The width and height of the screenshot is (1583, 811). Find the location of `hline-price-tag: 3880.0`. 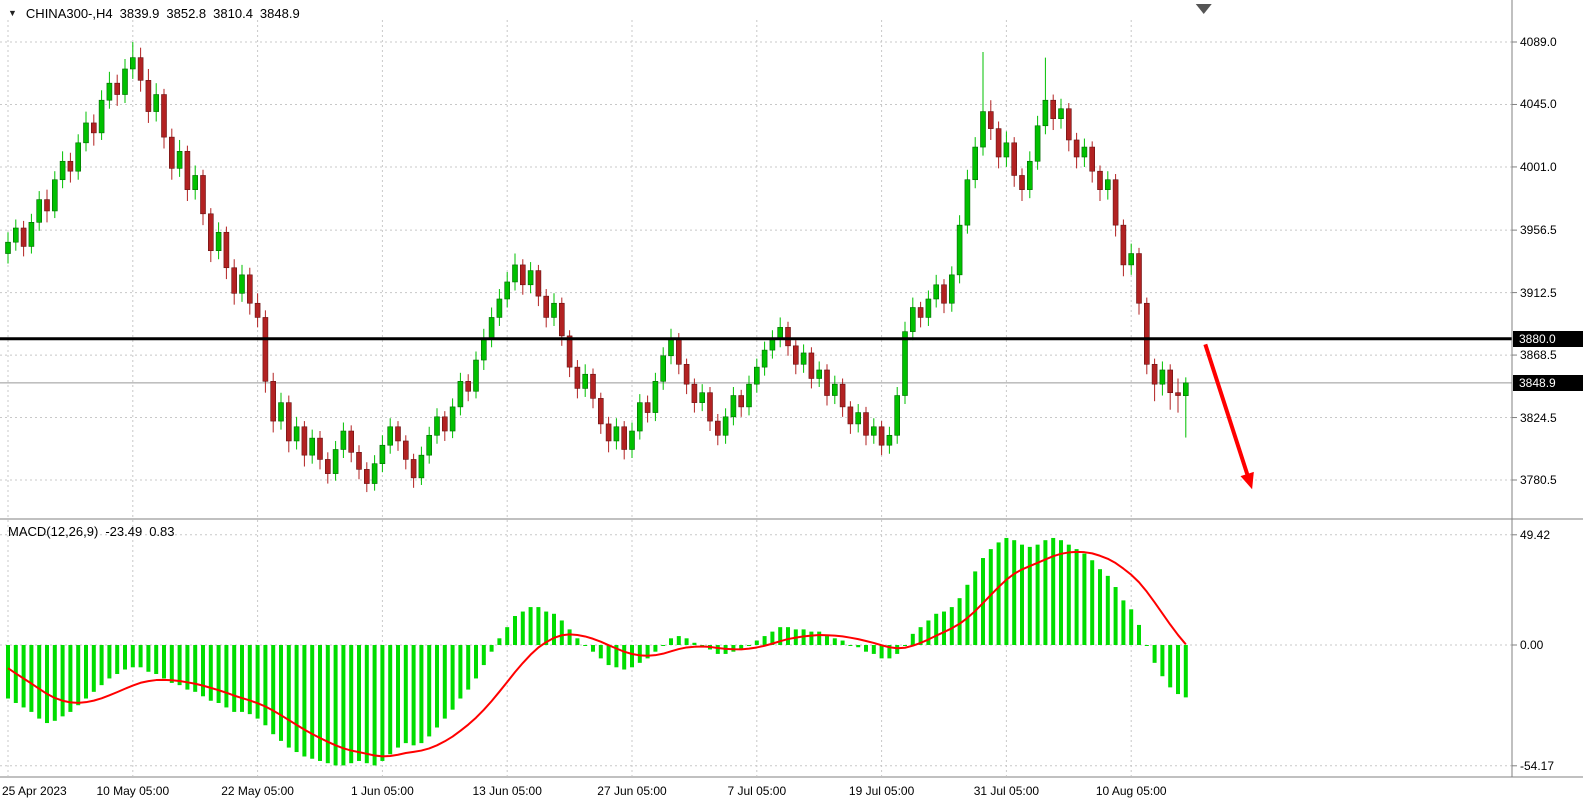

hline-price-tag: 3880.0 is located at coordinates (1548, 338).